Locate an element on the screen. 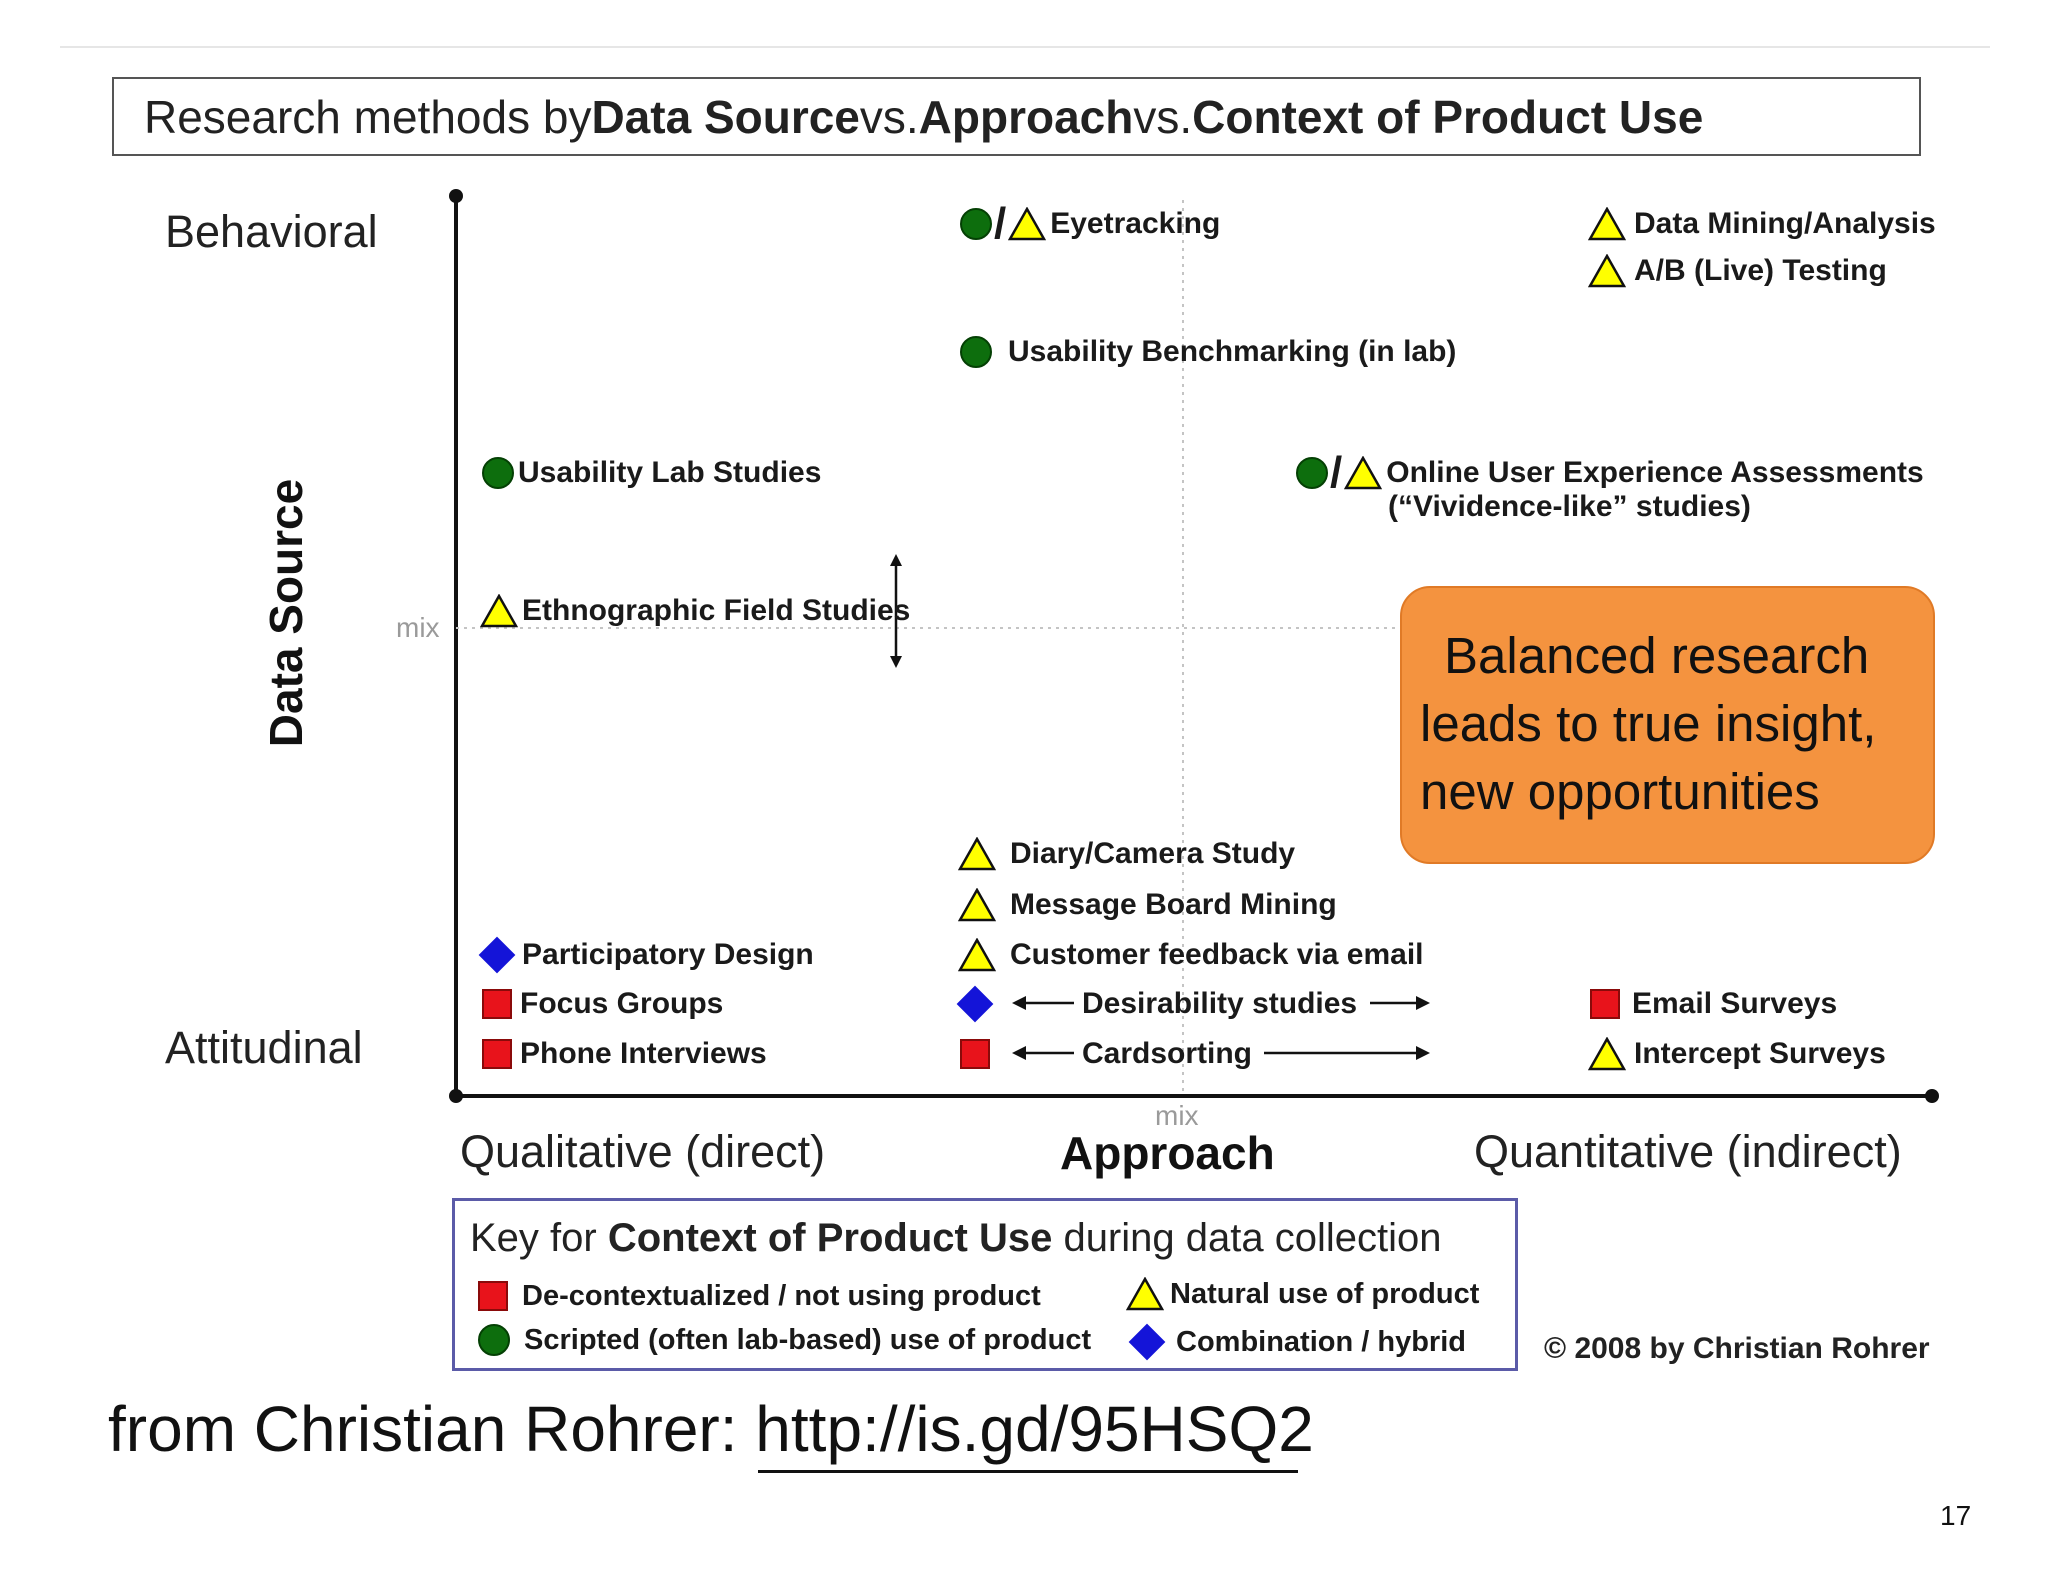  method-label: Ethnographic Field Studies is located at coordinates (716, 610).